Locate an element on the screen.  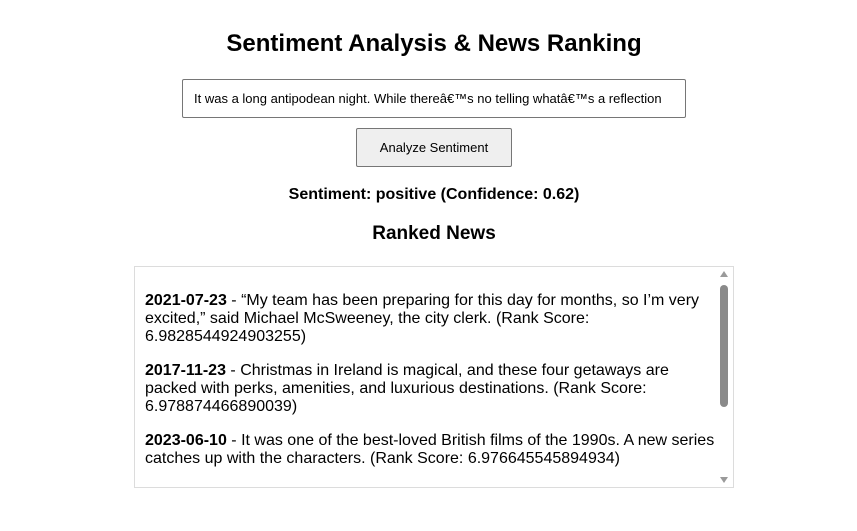
news-date: 2023-06-10 is located at coordinates (186, 440).